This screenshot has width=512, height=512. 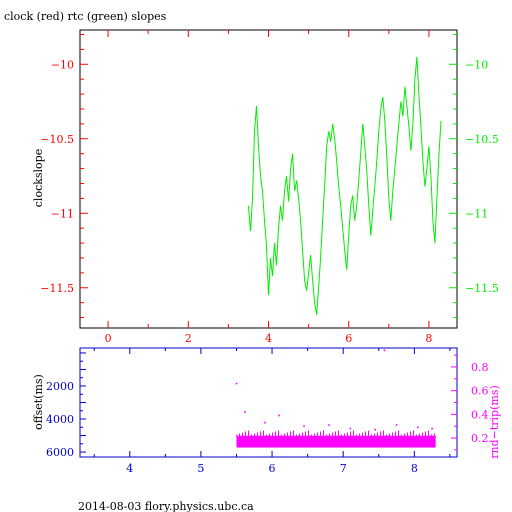 What do you see at coordinates (200, 468) in the screenshot?
I see `x-tick-label: 5` at bounding box center [200, 468].